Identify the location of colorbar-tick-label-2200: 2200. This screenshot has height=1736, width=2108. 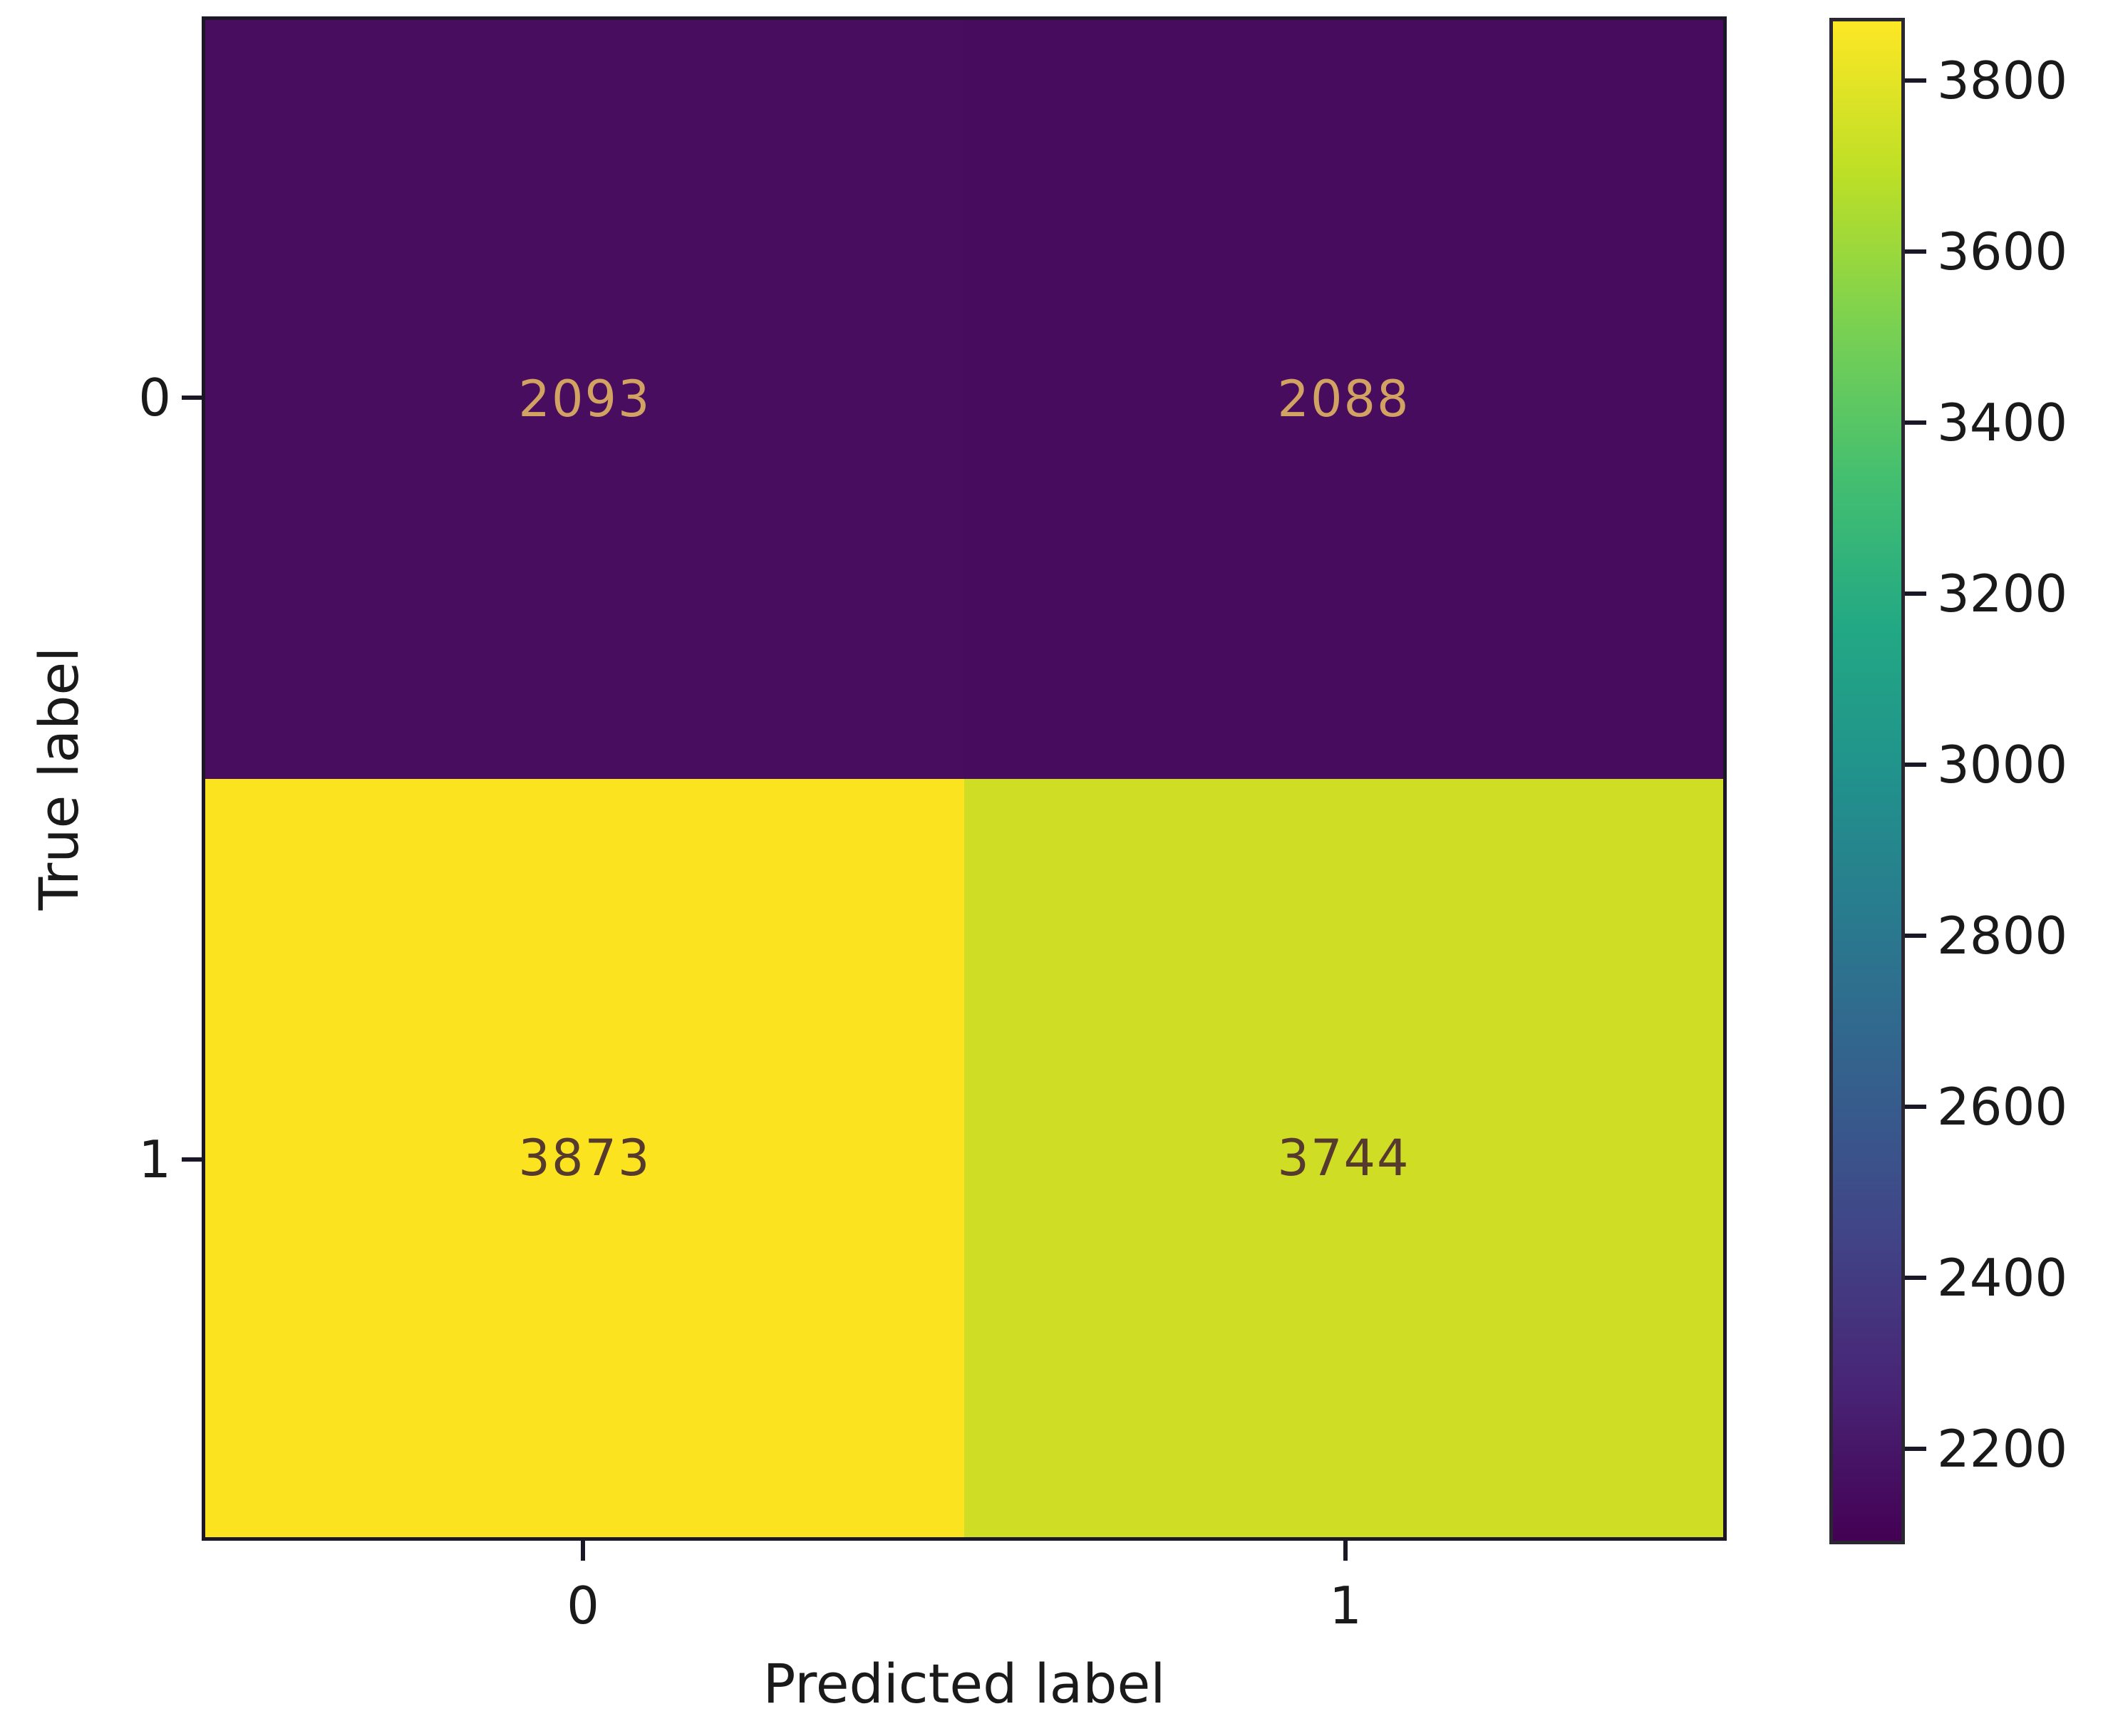
(2003, 1449).